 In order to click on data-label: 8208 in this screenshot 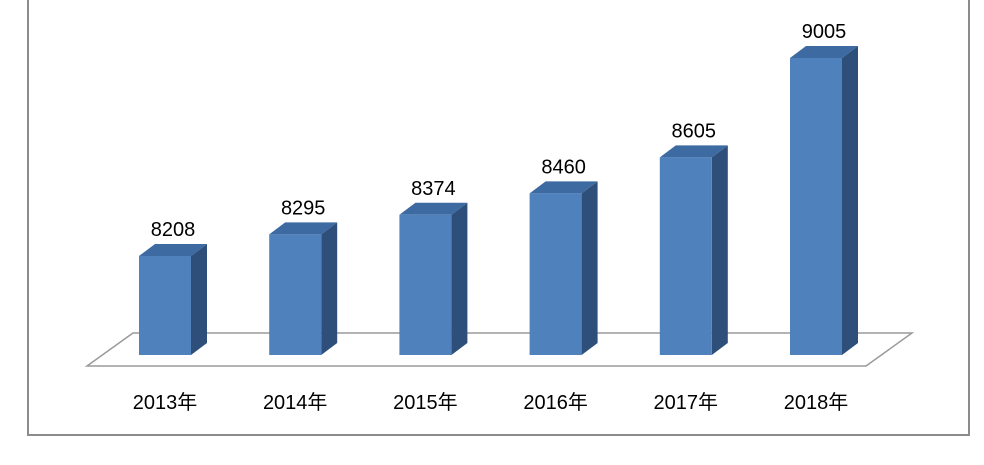, I will do `click(173, 230)`.